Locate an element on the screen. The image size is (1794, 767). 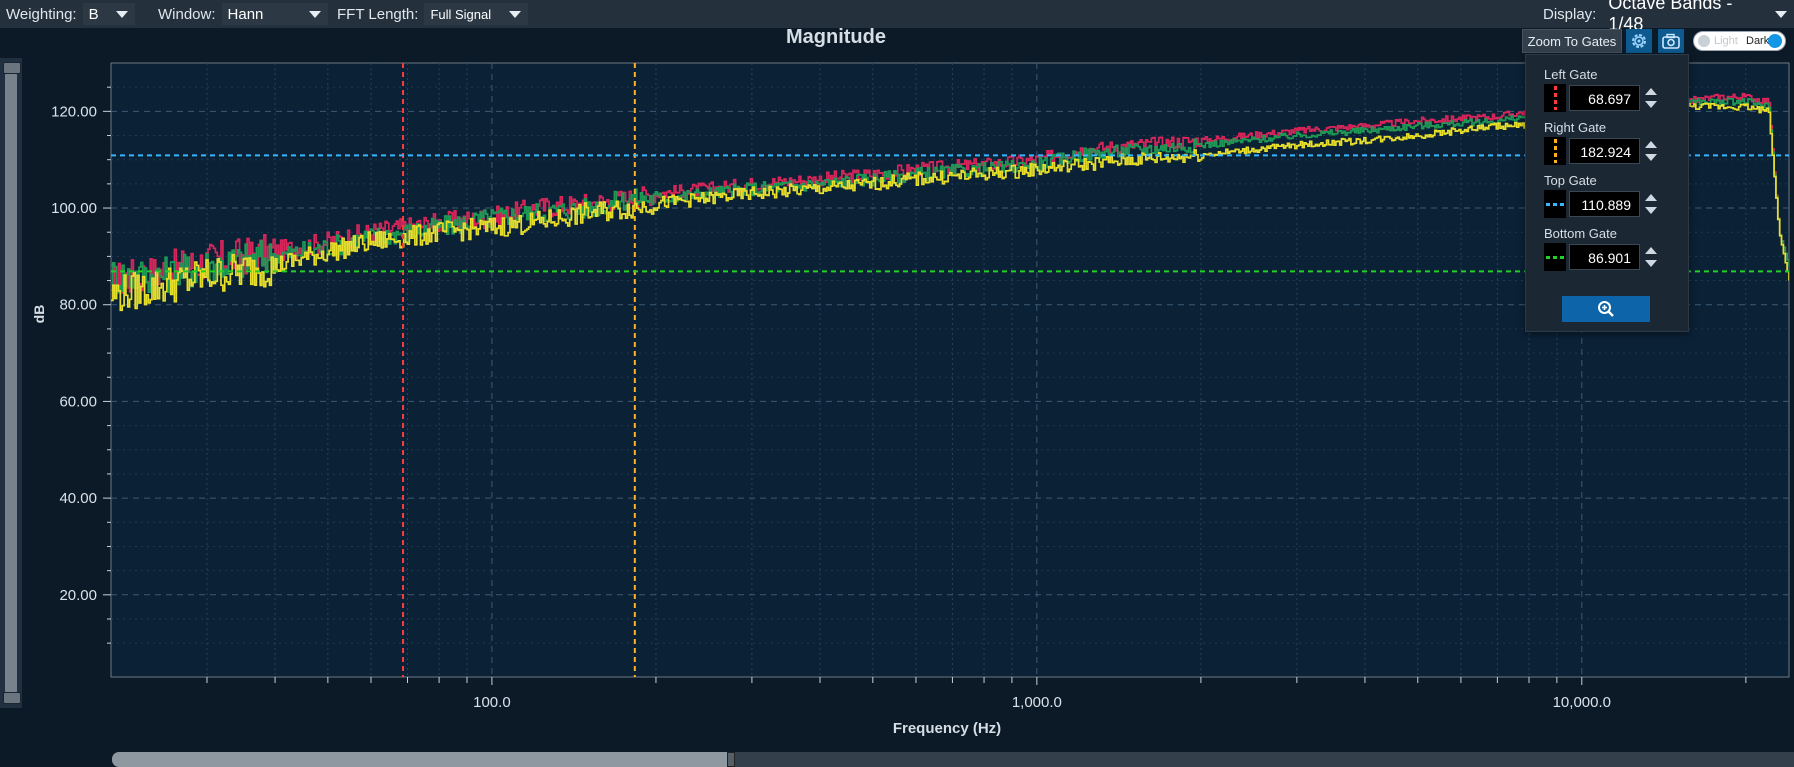
theme-toggle: Light Dark is located at coordinates (1739, 41).